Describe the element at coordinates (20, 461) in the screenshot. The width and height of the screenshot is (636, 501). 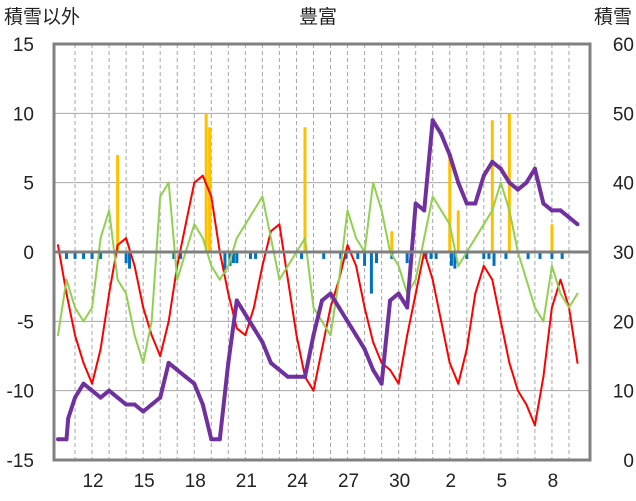
I see `y-left-tick-label: -15` at that location.